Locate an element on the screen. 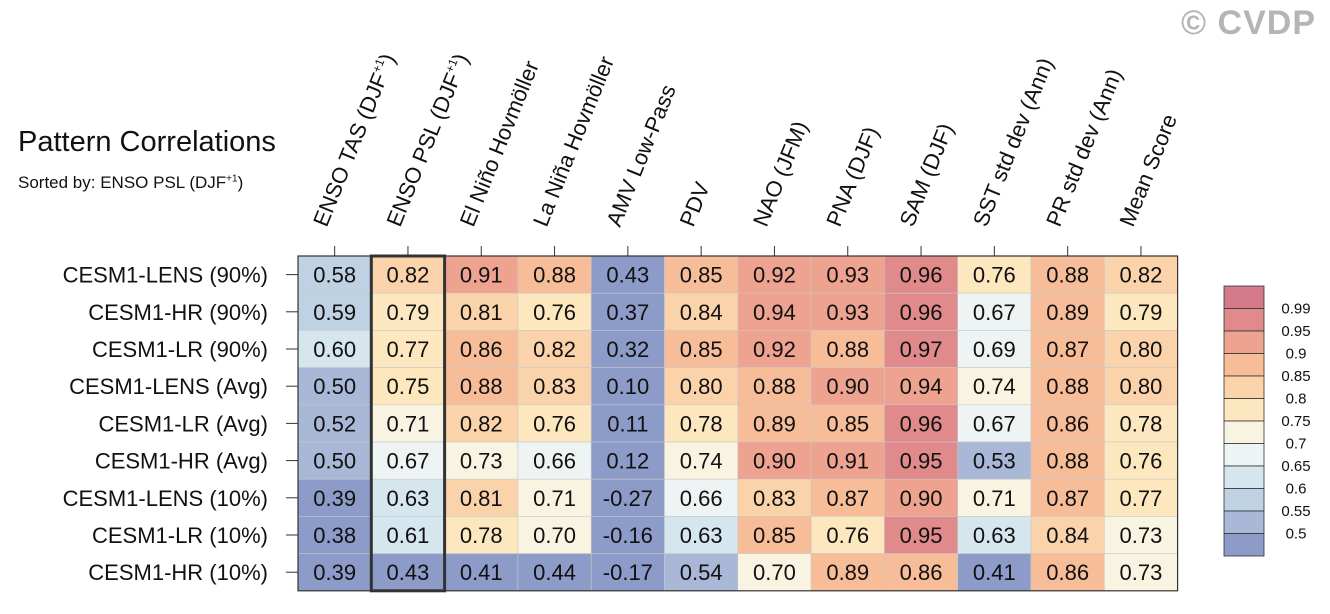 Image resolution: width=1330 pixels, height=614 pixels. cell-value-label: 0.77 is located at coordinates (408, 349).